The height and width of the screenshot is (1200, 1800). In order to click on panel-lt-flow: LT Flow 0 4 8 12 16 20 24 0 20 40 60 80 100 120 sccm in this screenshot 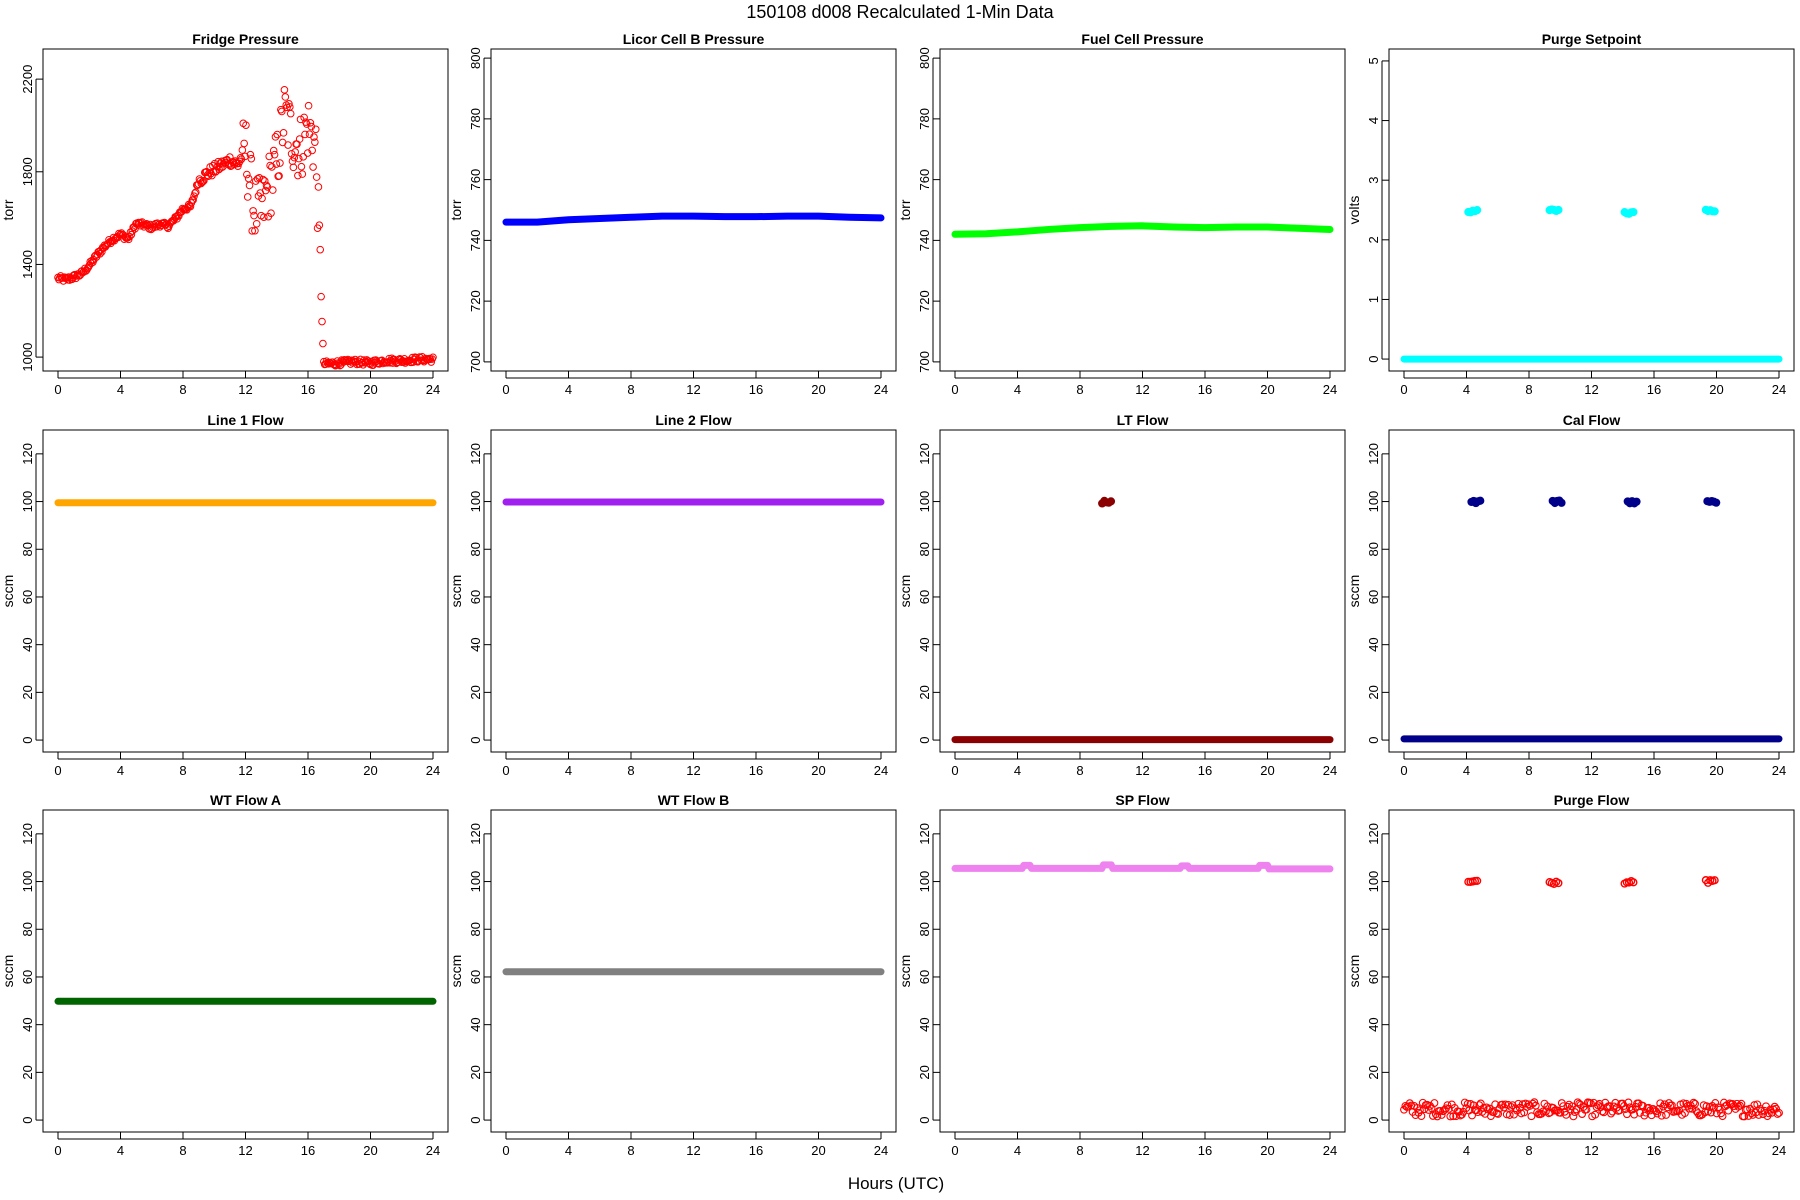, I will do `click(1121, 595)`.